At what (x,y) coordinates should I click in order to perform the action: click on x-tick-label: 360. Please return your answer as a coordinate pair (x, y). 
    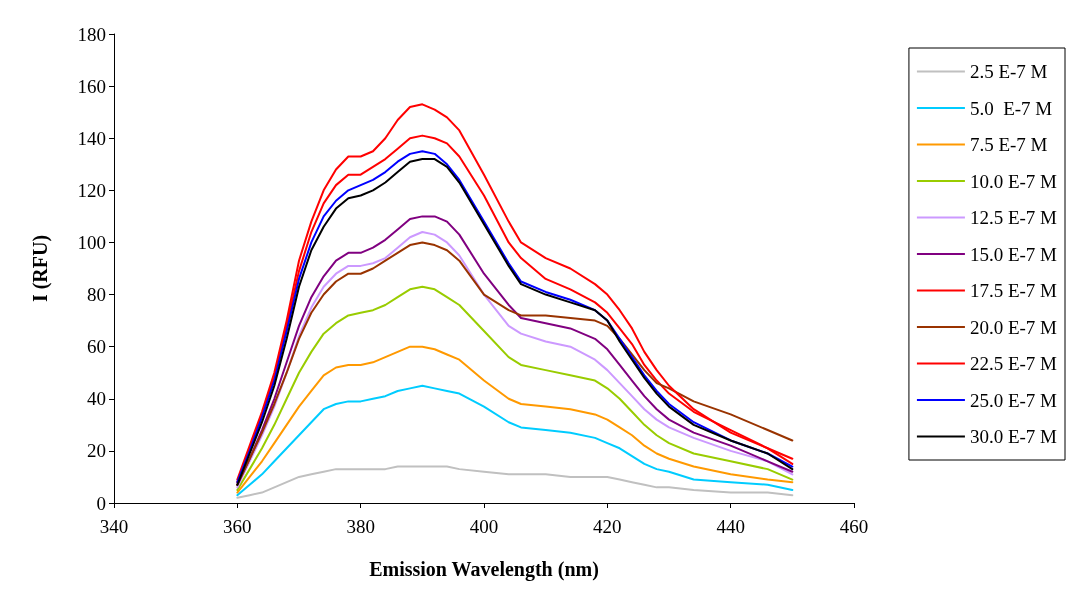
    Looking at the image, I should click on (237, 526).